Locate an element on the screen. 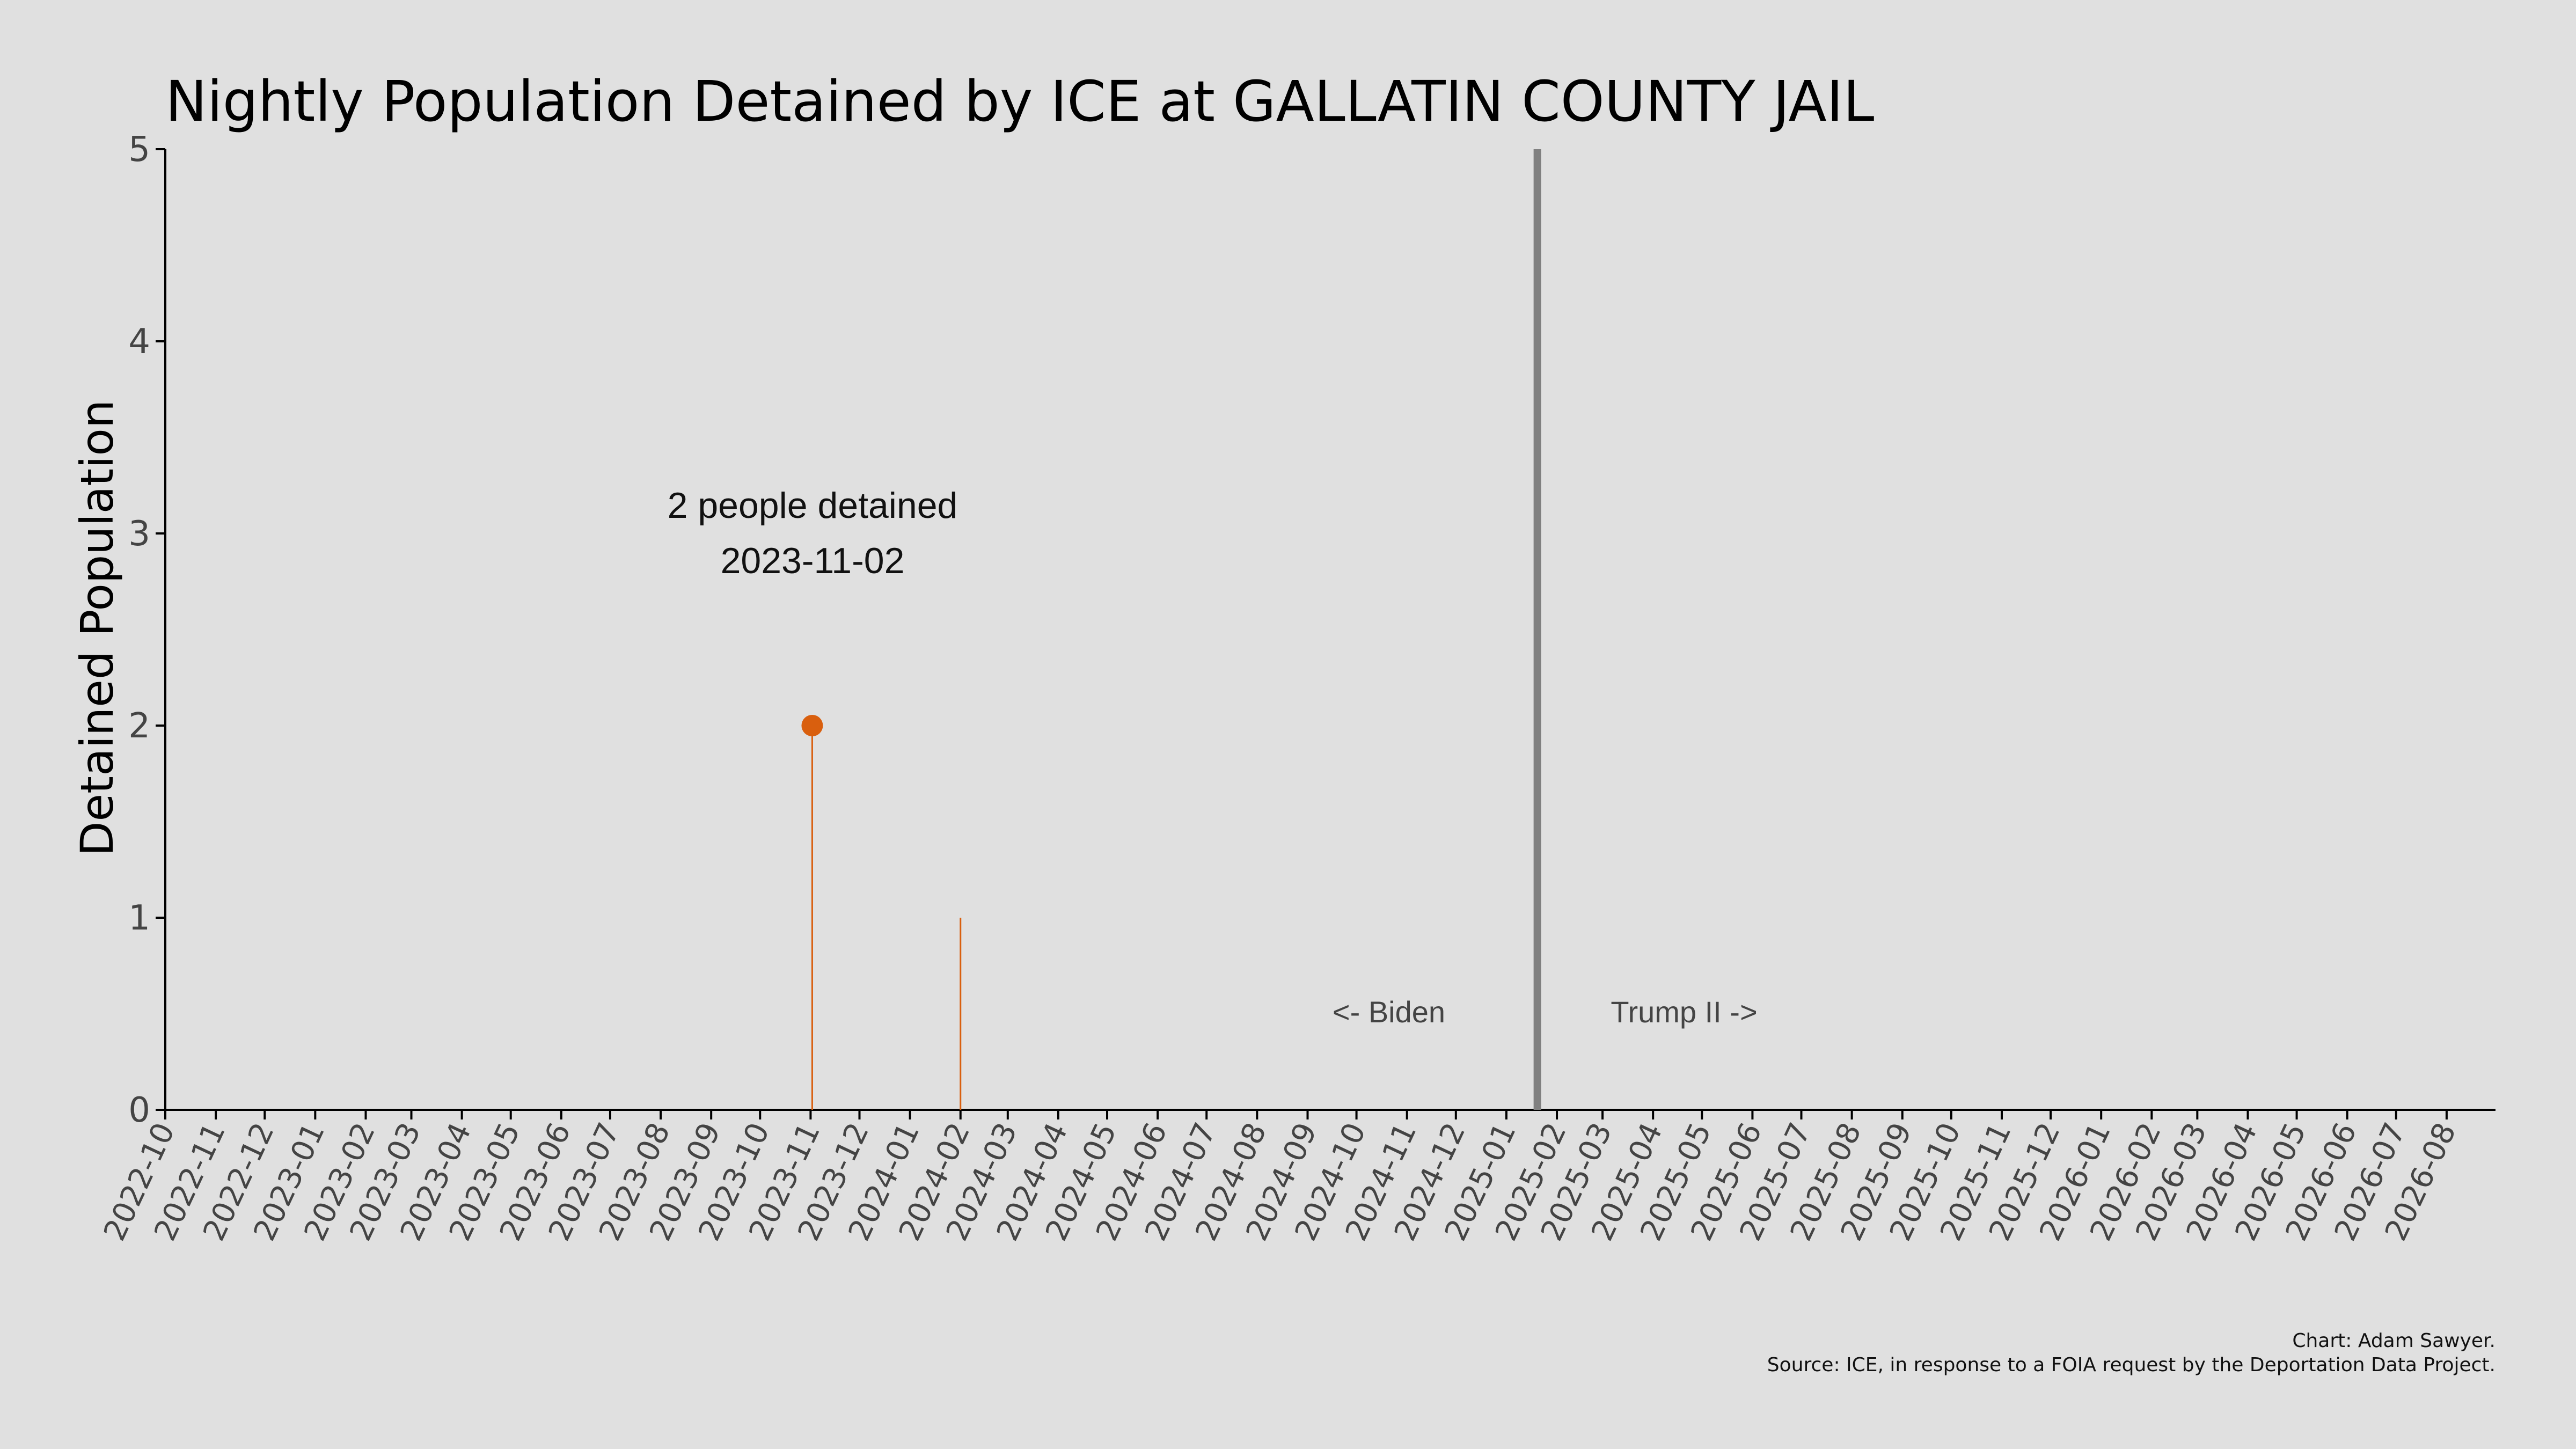 This screenshot has height=1449, width=2576. series-layer is located at coordinates (881, 912).